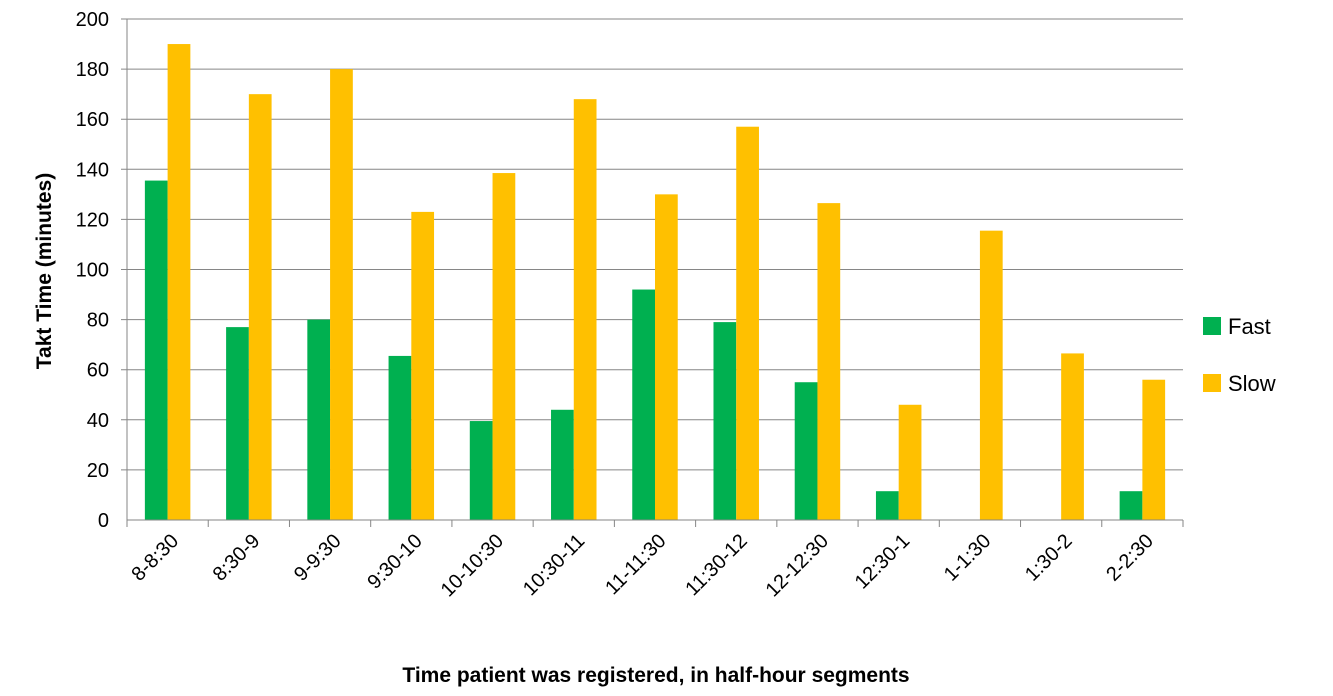 This screenshot has height=696, width=1333. What do you see at coordinates (155, 558) in the screenshot?
I see `x-tick-label: 8-8:30` at bounding box center [155, 558].